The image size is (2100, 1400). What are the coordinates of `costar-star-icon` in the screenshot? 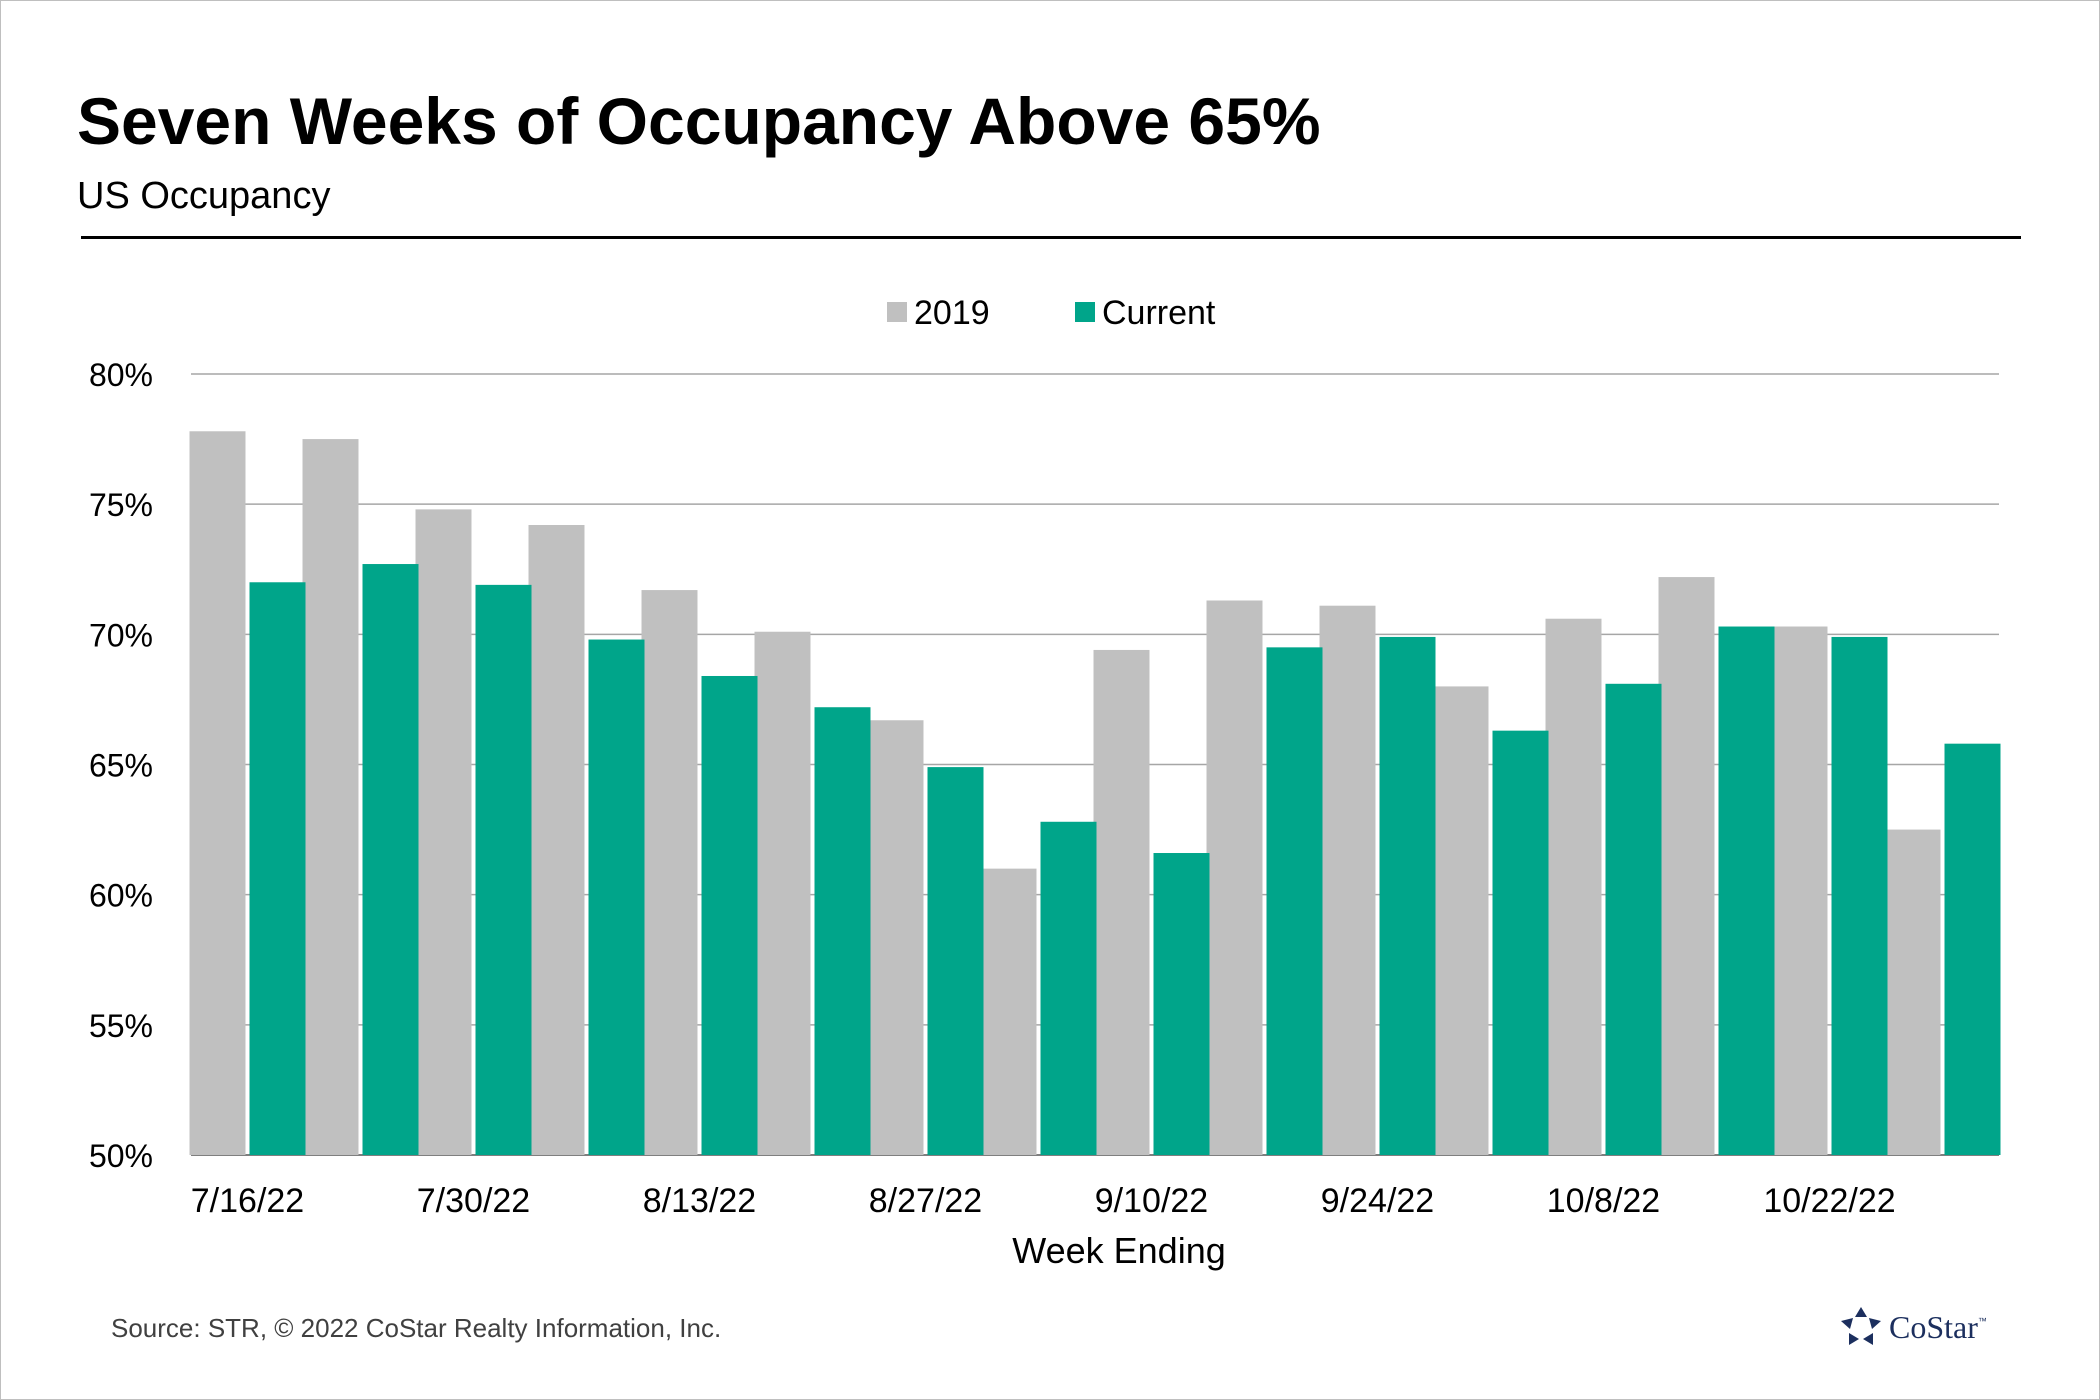 It's located at (1861, 1326).